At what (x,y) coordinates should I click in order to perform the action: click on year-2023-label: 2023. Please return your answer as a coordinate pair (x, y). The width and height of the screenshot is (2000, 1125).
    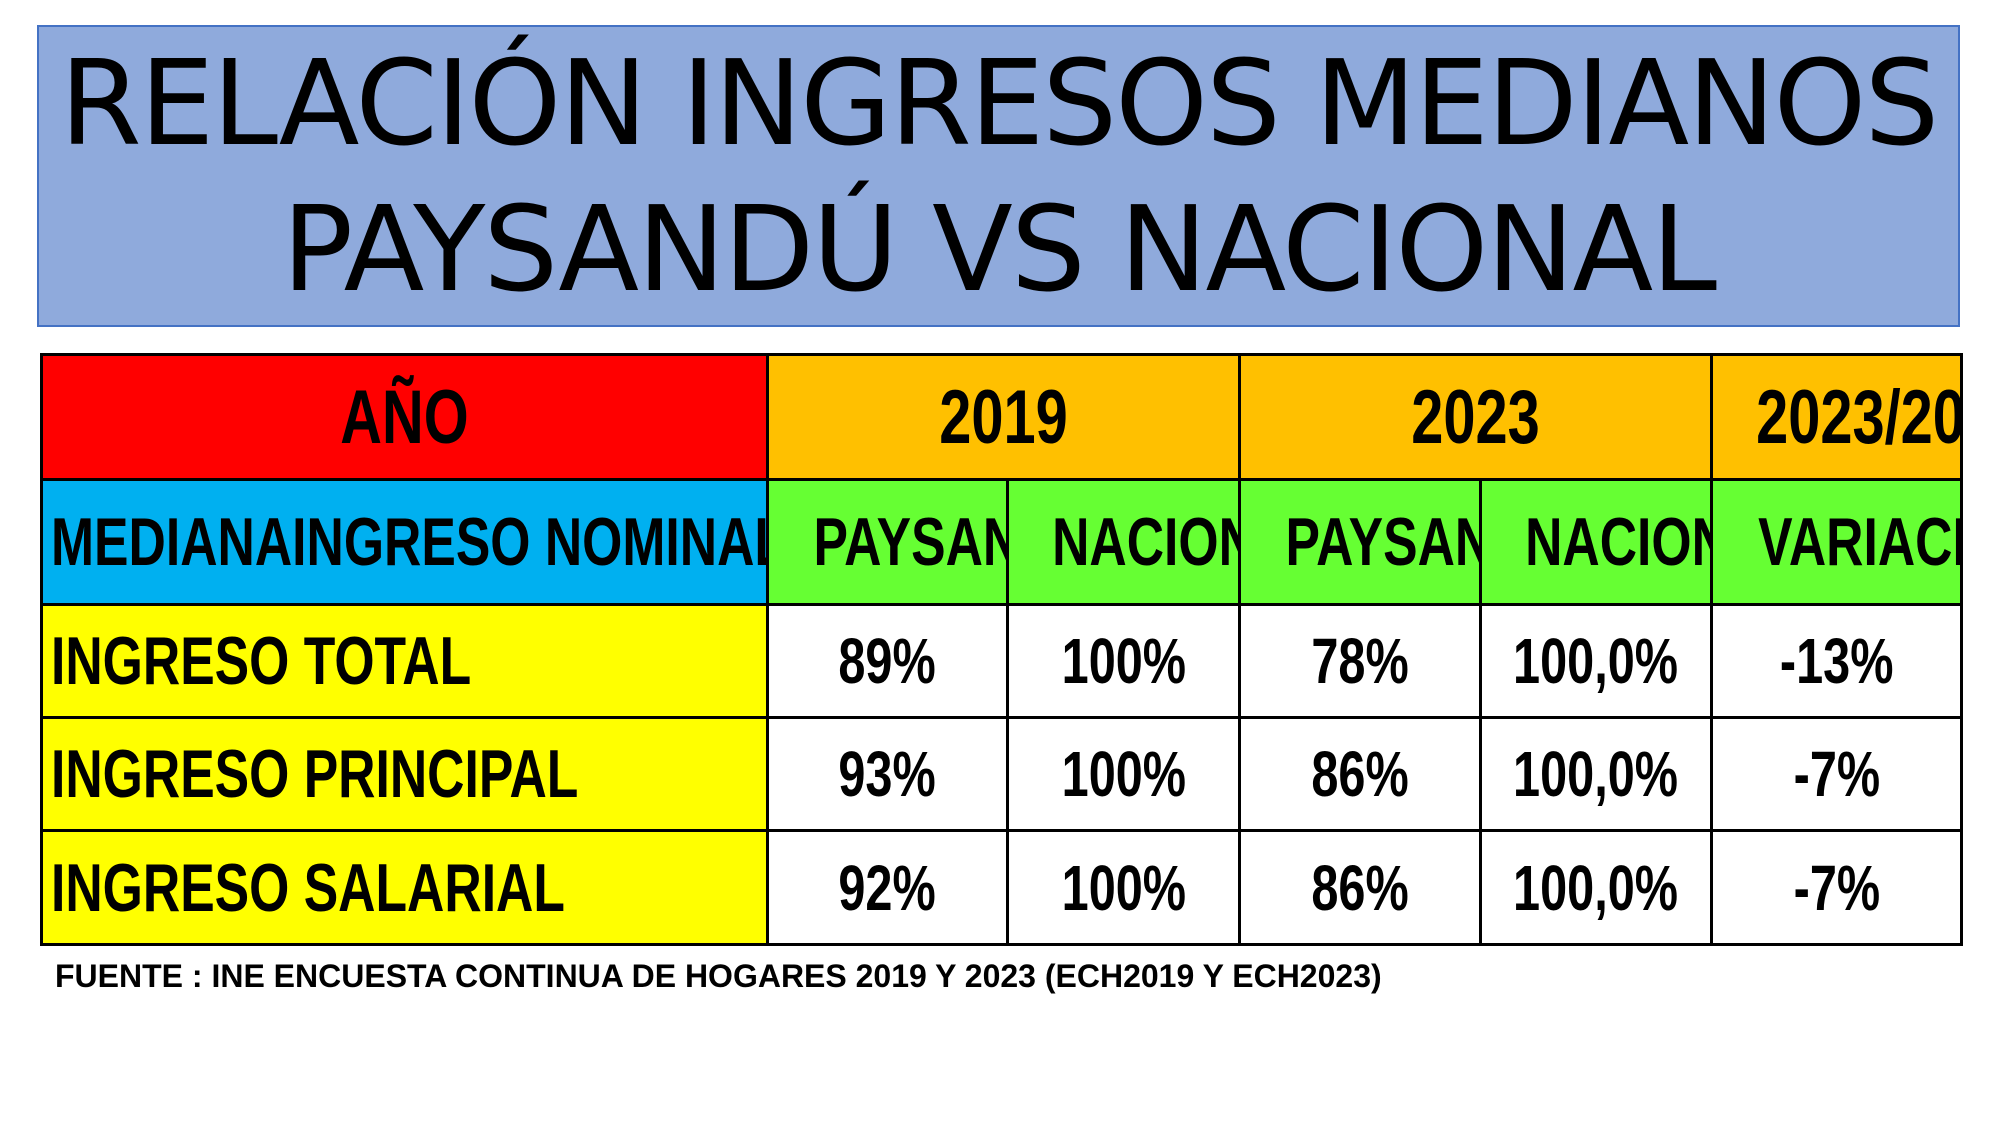
    Looking at the image, I should click on (1475, 417).